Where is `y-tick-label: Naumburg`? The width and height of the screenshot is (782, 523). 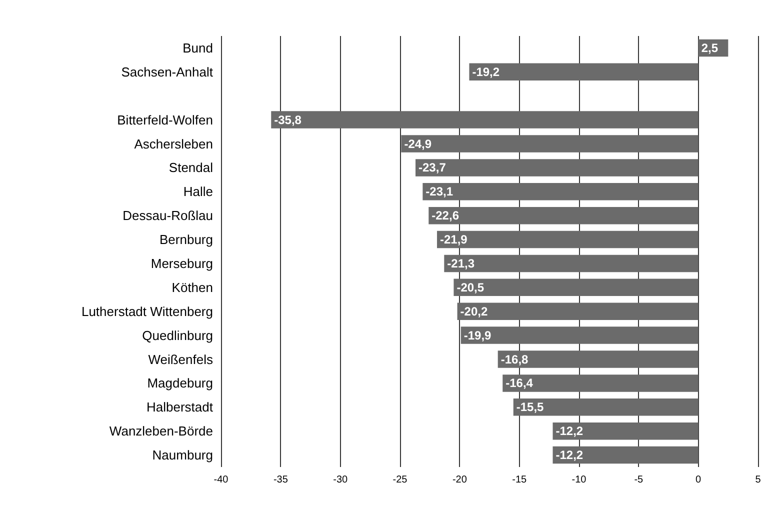 y-tick-label: Naumburg is located at coordinates (182, 455).